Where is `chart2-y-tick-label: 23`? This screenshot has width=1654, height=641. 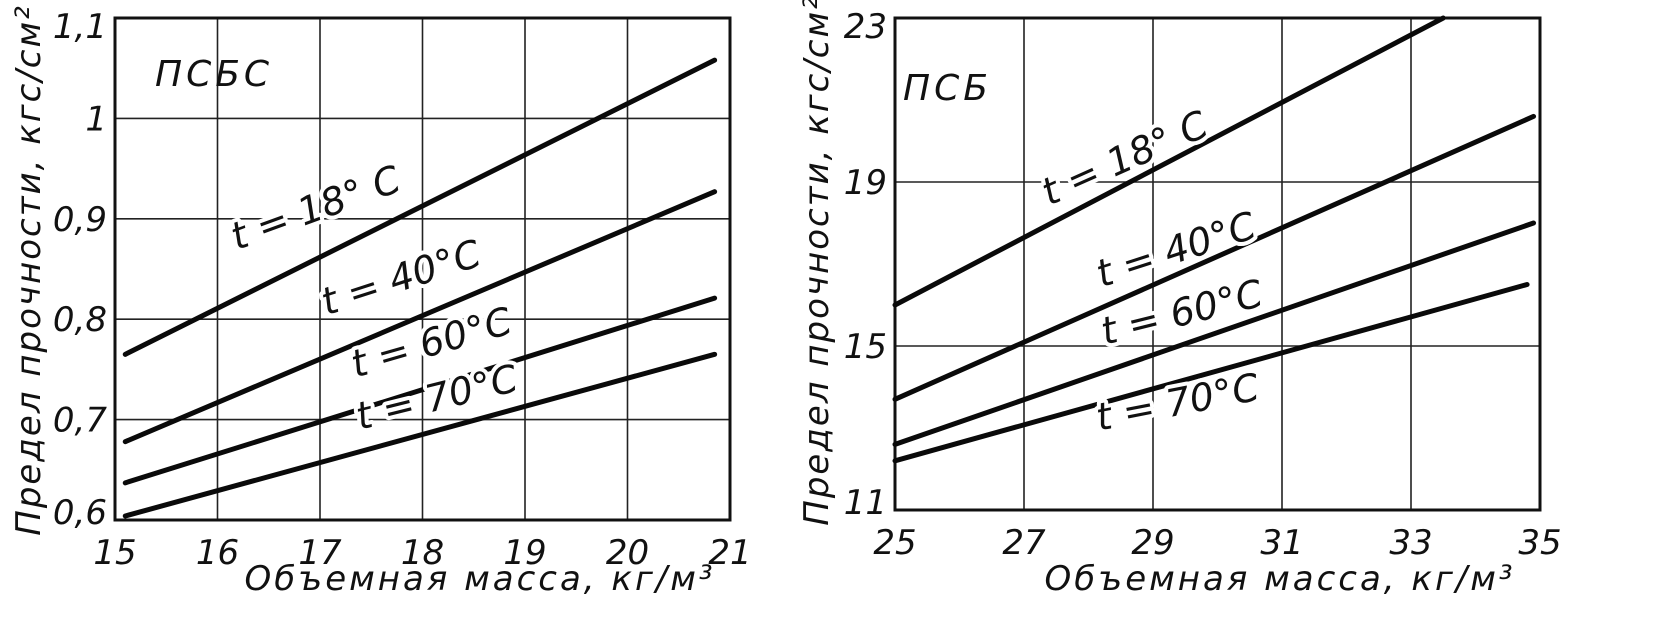
chart2-y-tick-label: 23 is located at coordinates (865, 27).